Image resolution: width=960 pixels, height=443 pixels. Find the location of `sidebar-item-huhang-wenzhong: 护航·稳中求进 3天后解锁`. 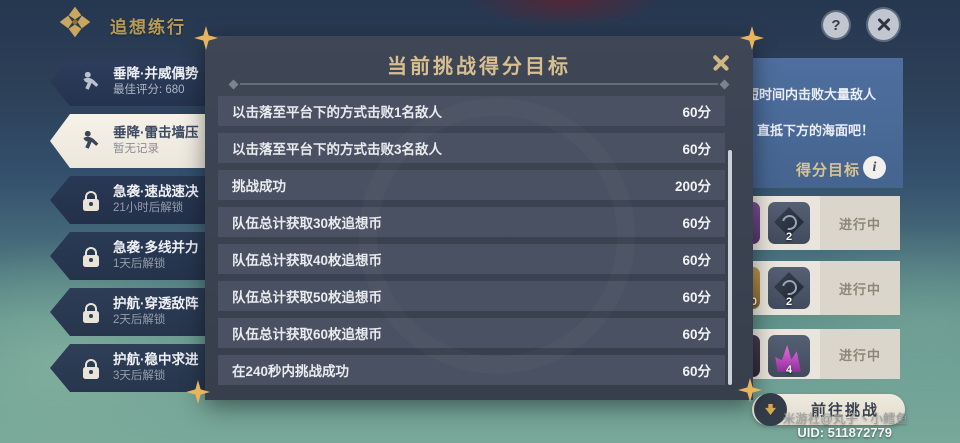

sidebar-item-huhang-wenzhong: 护航·稳中求进 3天后解锁 is located at coordinates (129, 368).